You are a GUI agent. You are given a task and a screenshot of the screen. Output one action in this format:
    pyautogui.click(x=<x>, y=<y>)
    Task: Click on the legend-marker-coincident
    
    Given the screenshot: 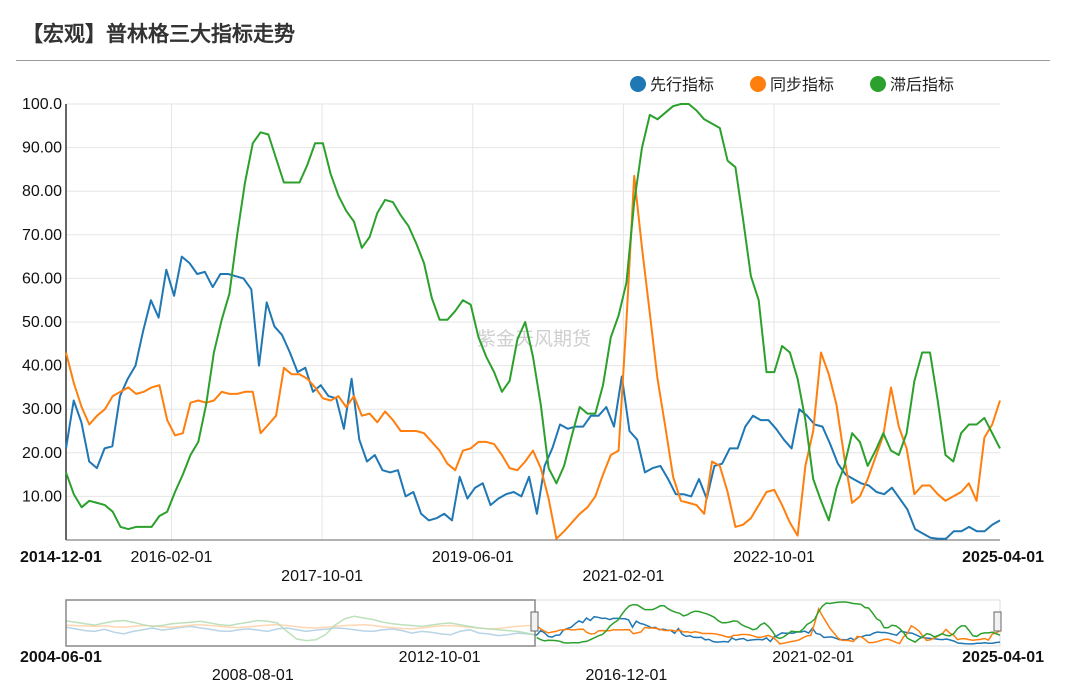 What is the action you would take?
    pyautogui.click(x=758, y=84)
    